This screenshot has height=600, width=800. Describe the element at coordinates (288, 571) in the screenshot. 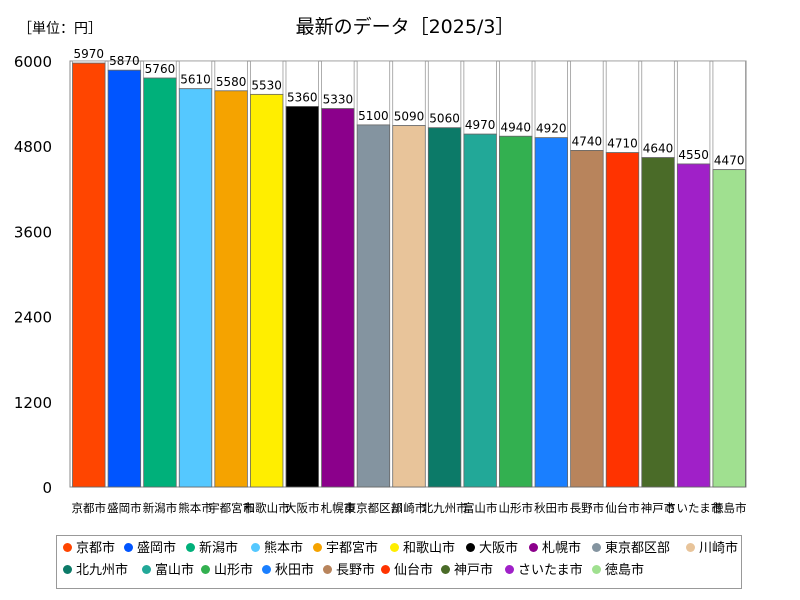

I see `legend-item: 秋田市` at that location.